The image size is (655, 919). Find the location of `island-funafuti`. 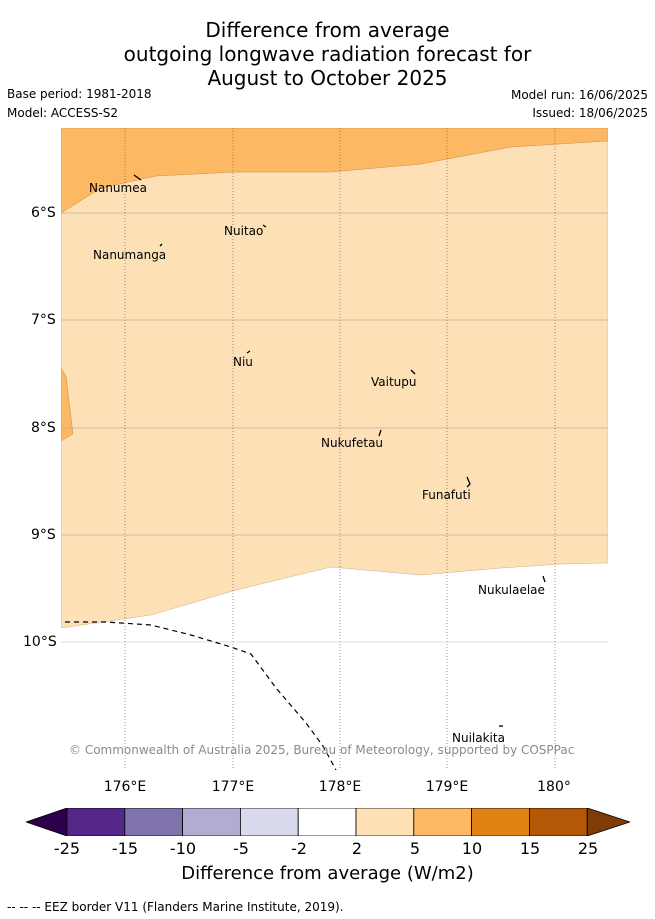

island-funafuti is located at coordinates (468, 482).